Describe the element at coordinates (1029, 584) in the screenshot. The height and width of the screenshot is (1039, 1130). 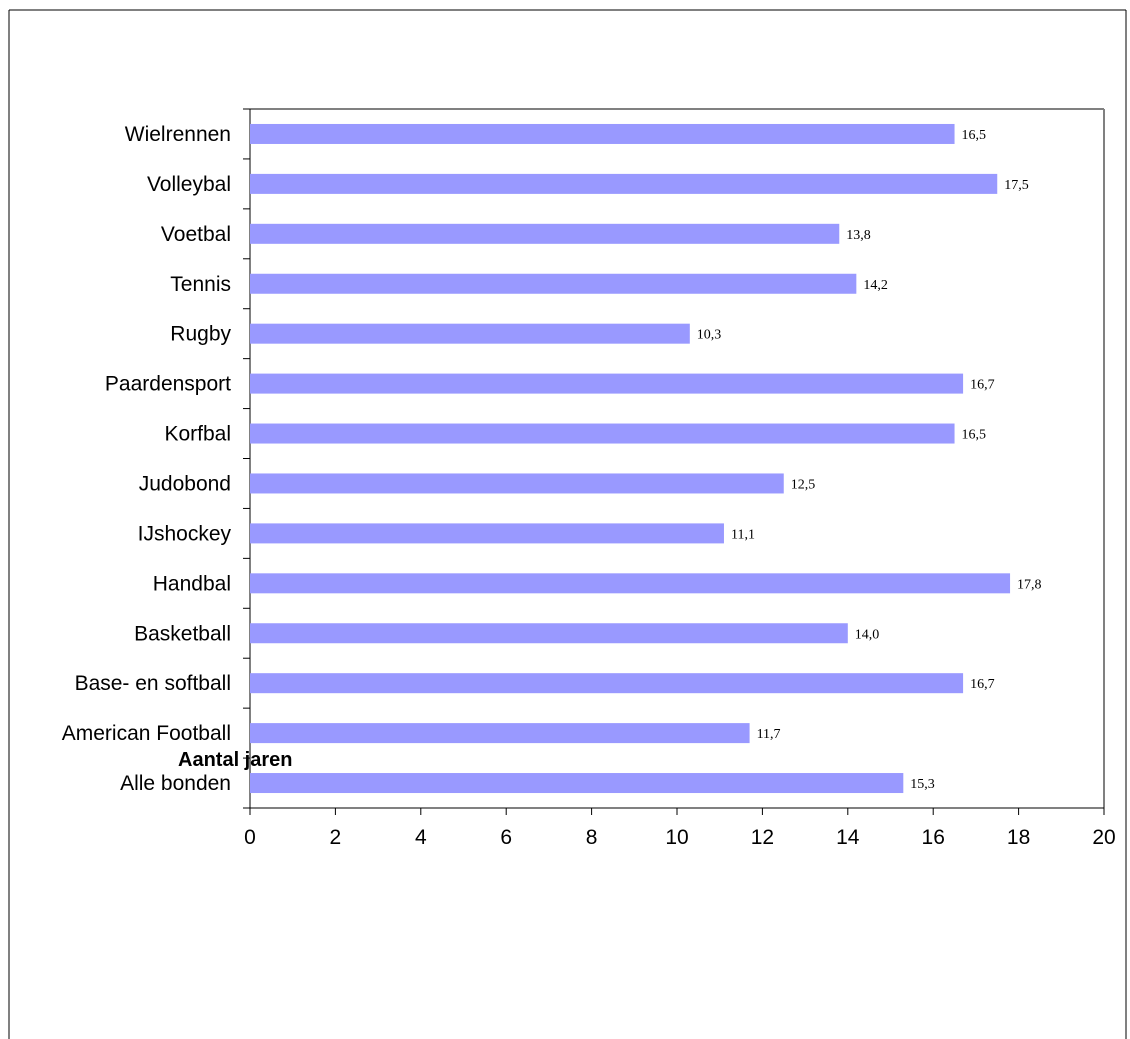
I see `value-label: 17,8` at that location.